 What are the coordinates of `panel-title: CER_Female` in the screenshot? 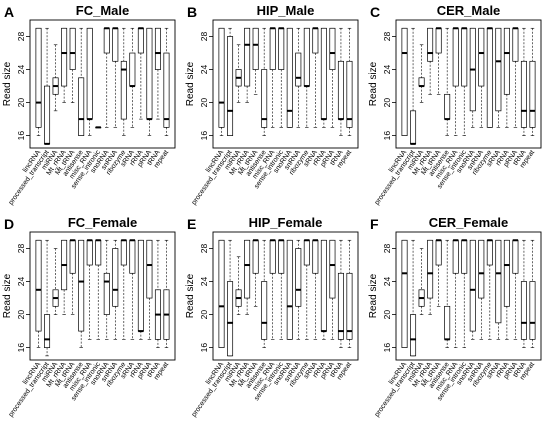 It's located at (468, 222).